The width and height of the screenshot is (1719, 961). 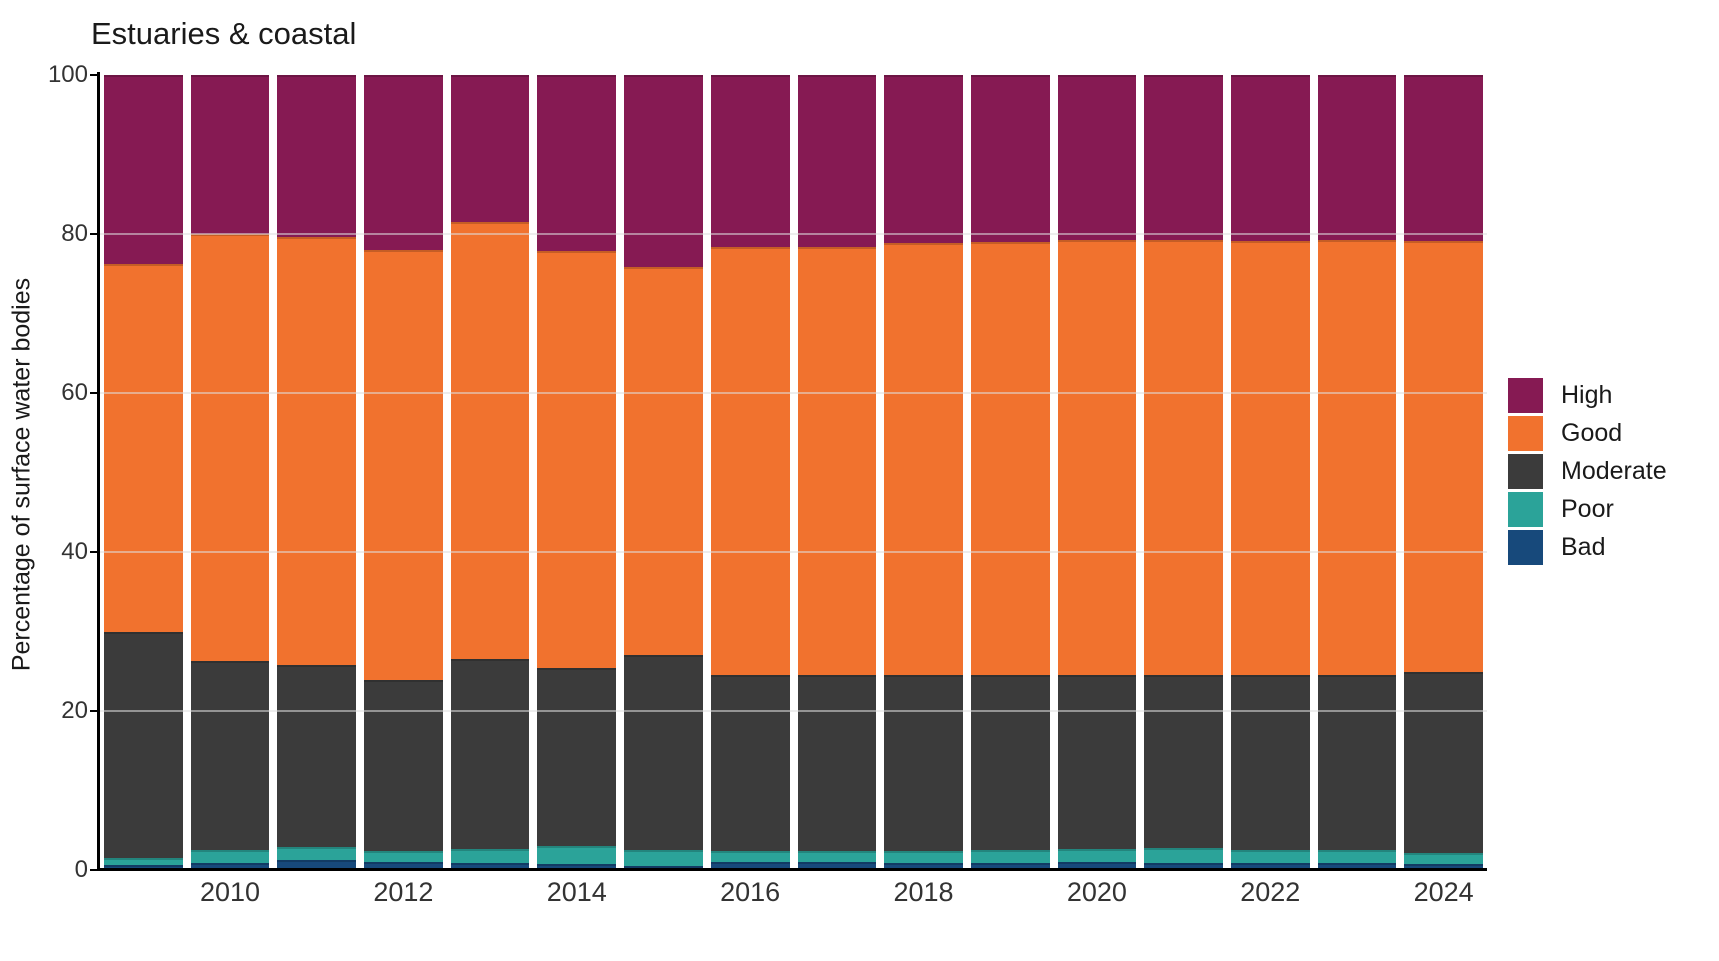 What do you see at coordinates (21, 474) in the screenshot?
I see `y-axis-title: Percentage of surface water bodies` at bounding box center [21, 474].